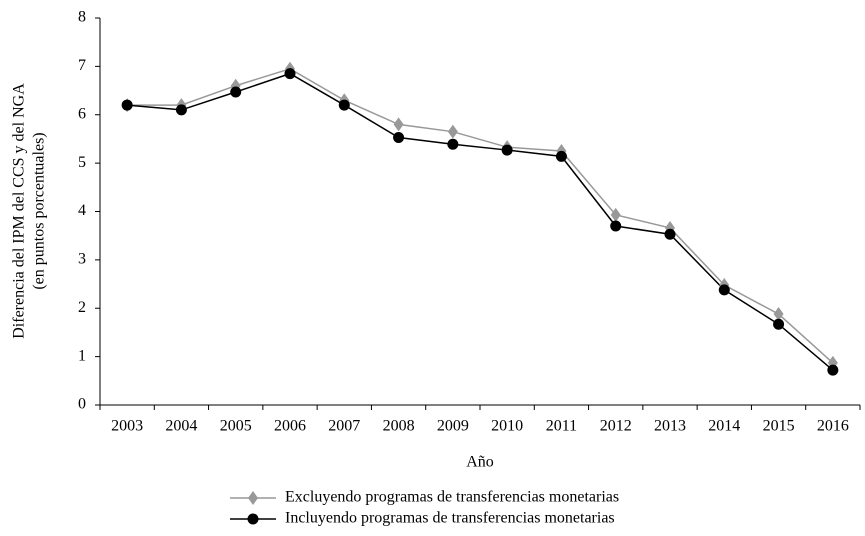 Image resolution: width=865 pixels, height=536 pixels. I want to click on y-tick-label: 3, so click(82, 259).